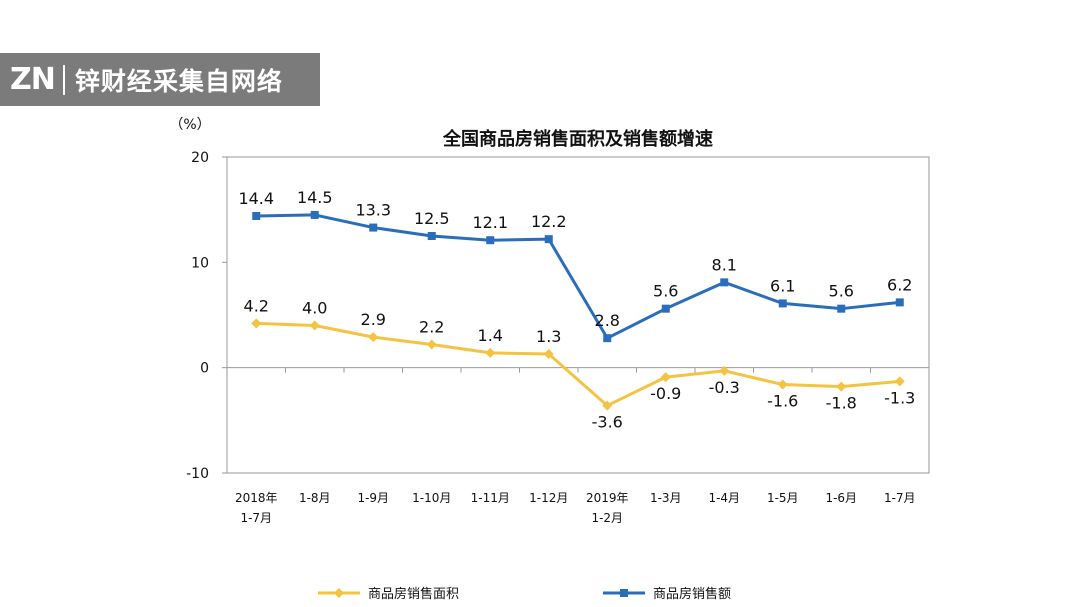  What do you see at coordinates (490, 498) in the screenshot?
I see `x-tick-label: 1-11月` at bounding box center [490, 498].